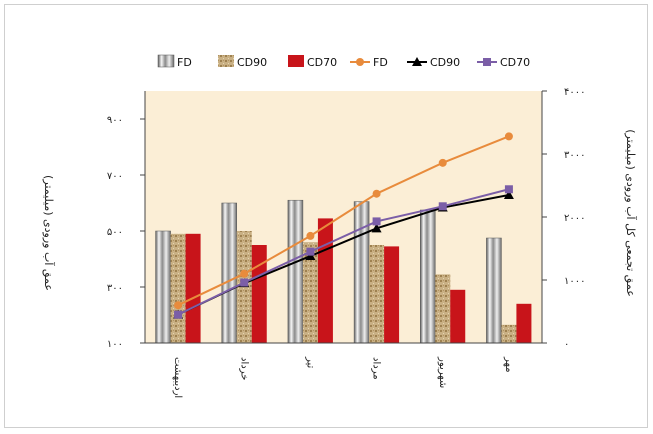 Image resolution: width=653 pixels, height=434 pixels. I want to click on right-tick-label: ۴۰۰۰, so click(574, 92).